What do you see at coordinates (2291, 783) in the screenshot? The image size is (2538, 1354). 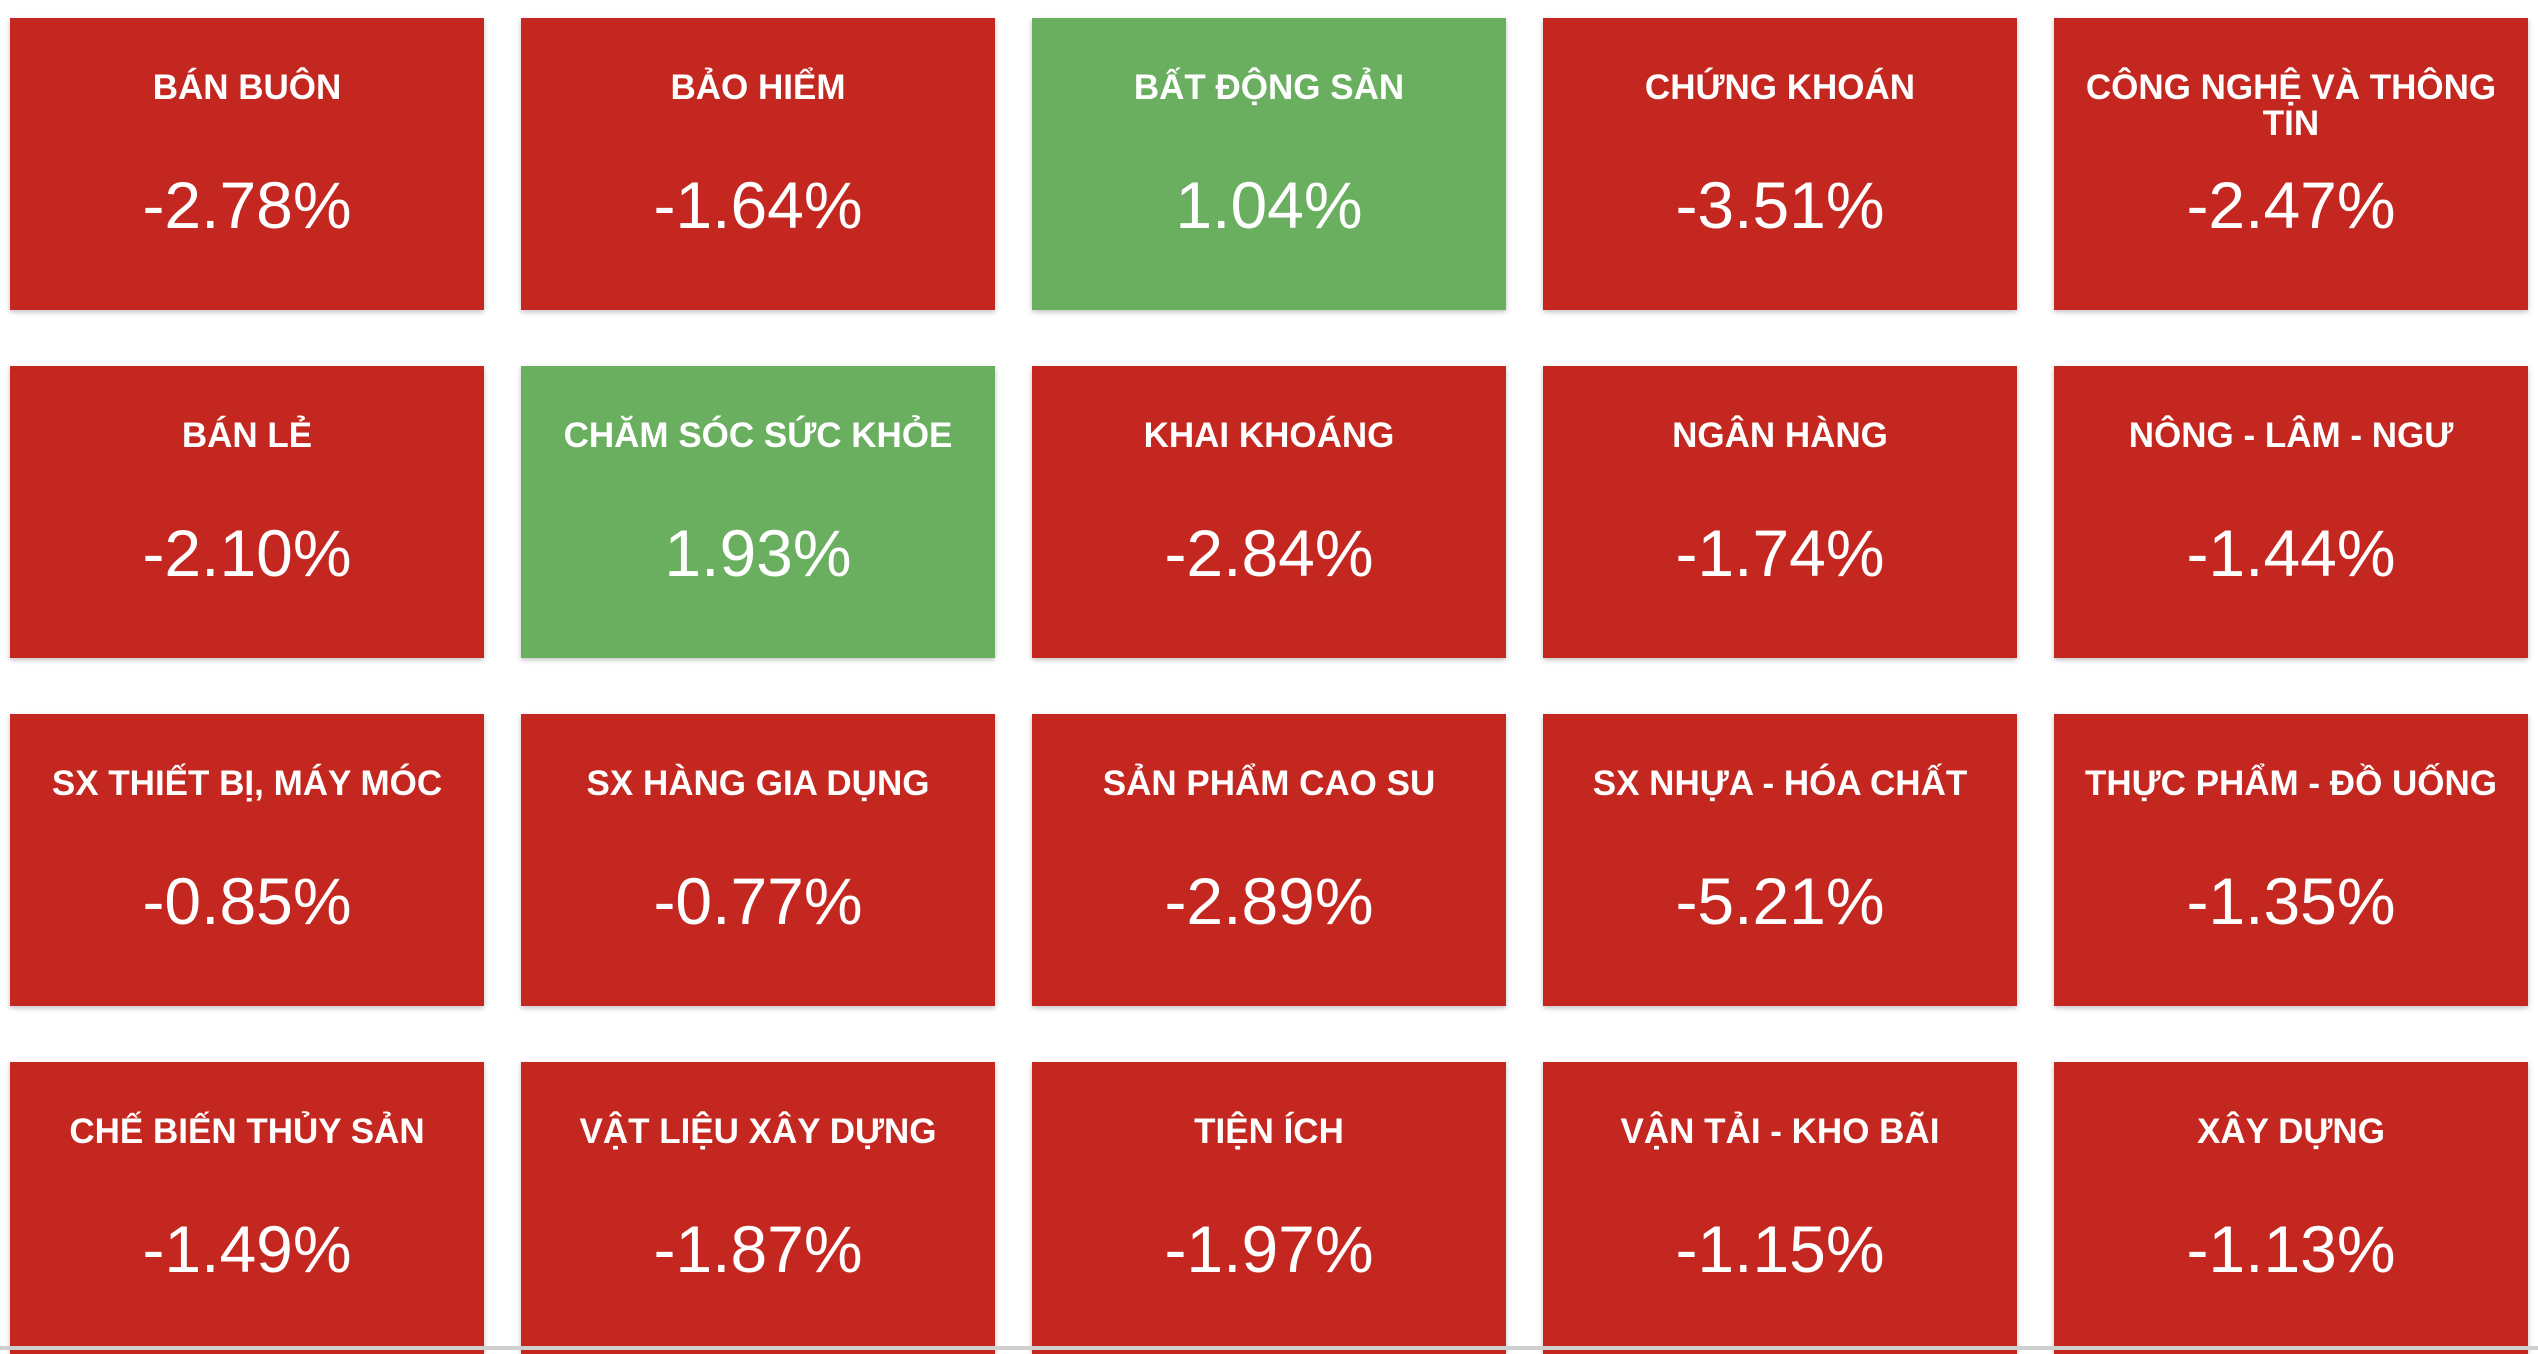 I see `sector-label: THỰC PHẨM - ĐỒ UỐNG` at bounding box center [2291, 783].